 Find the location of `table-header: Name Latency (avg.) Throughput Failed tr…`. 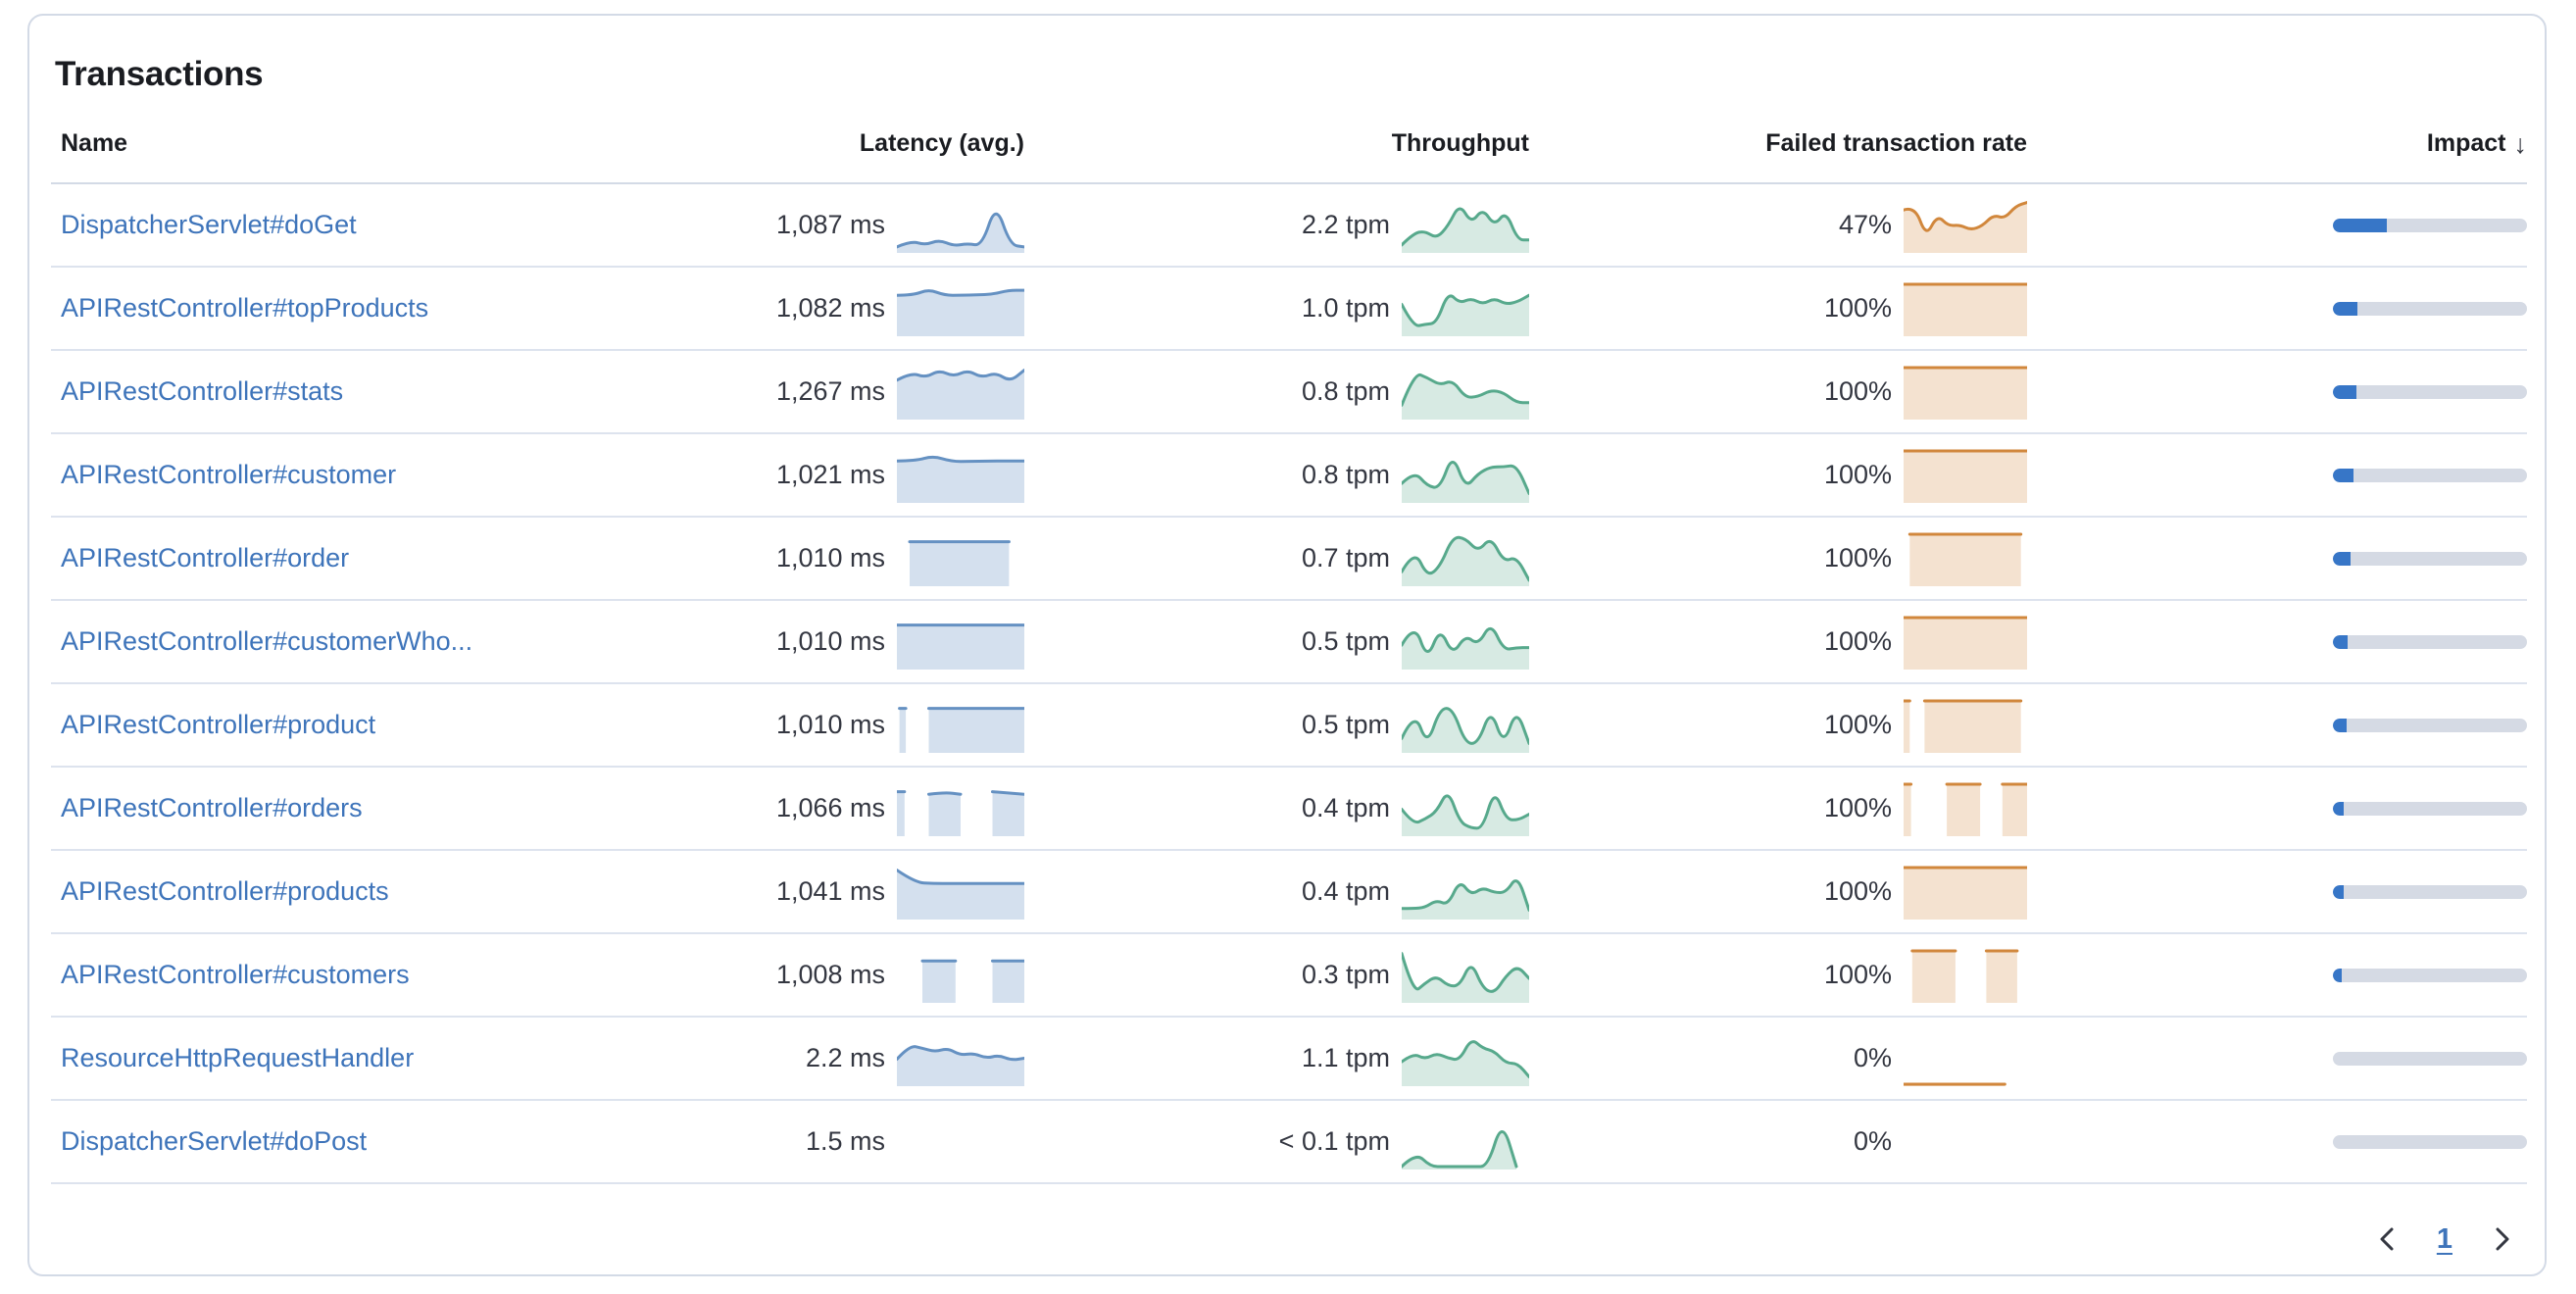

table-header: Name Latency (avg.) Throughput Failed tr… is located at coordinates (1289, 144).